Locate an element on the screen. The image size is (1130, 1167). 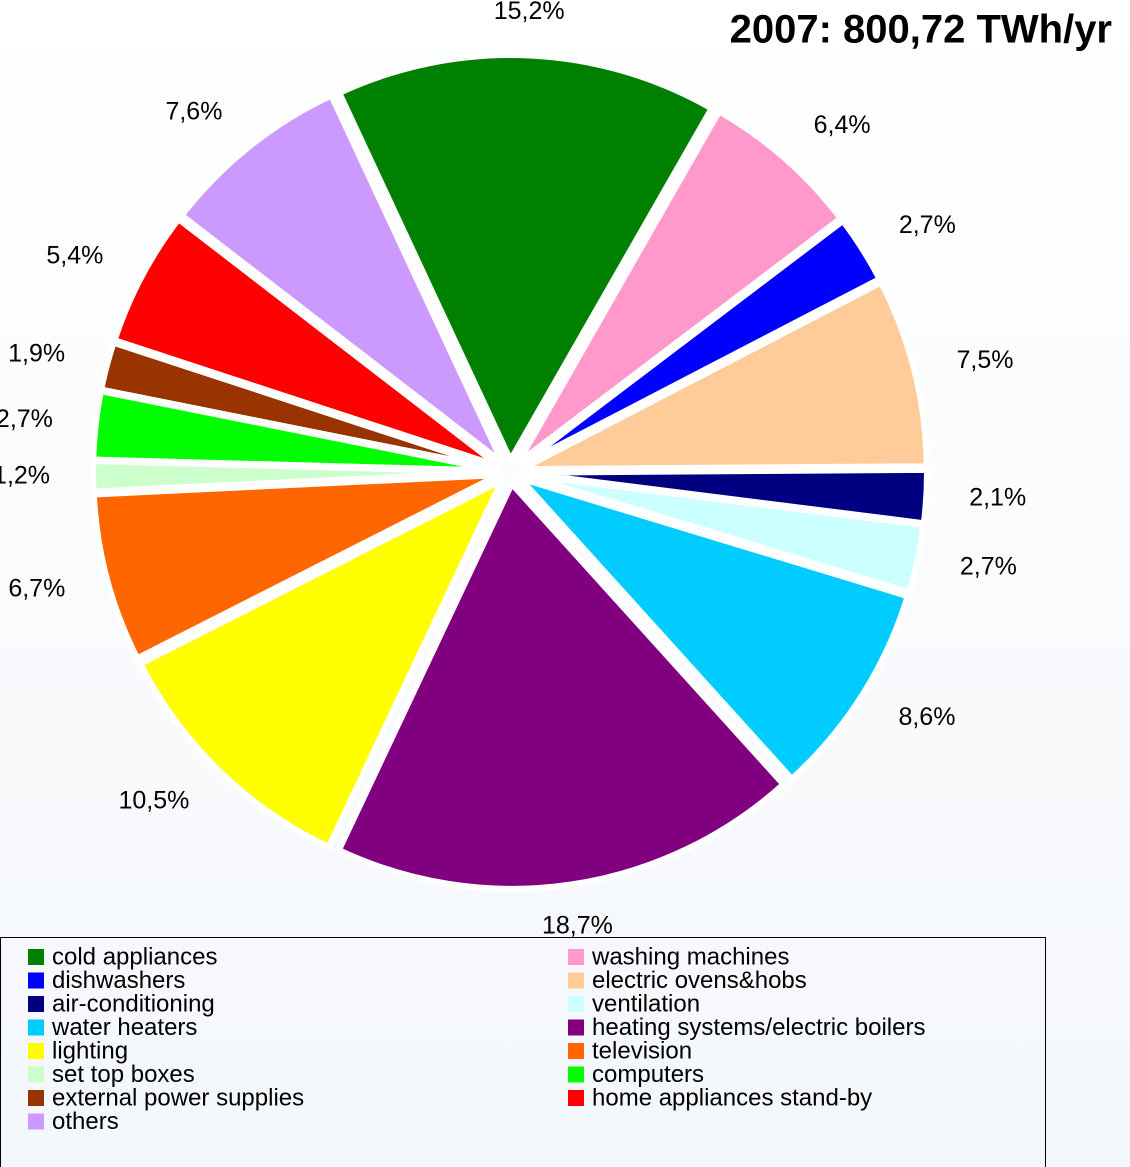
legend-label: ventilation is located at coordinates (646, 1003).